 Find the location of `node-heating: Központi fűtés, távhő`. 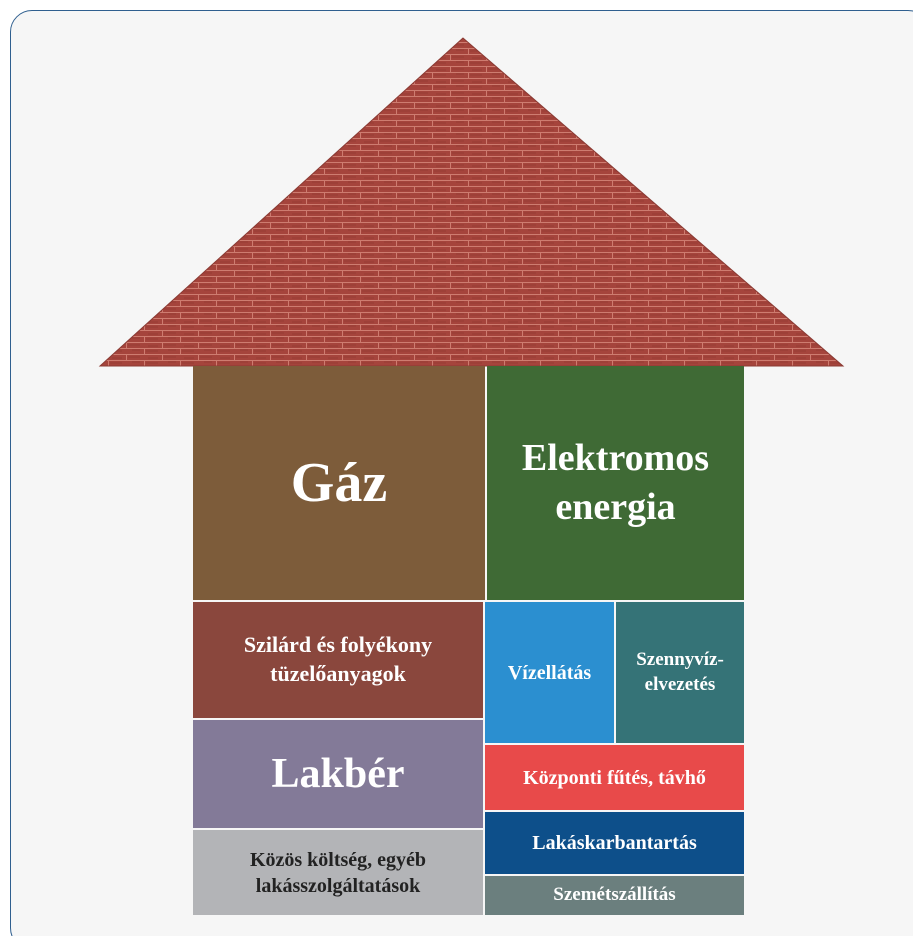

node-heating: Központi fűtés, távhő is located at coordinates (614, 777).